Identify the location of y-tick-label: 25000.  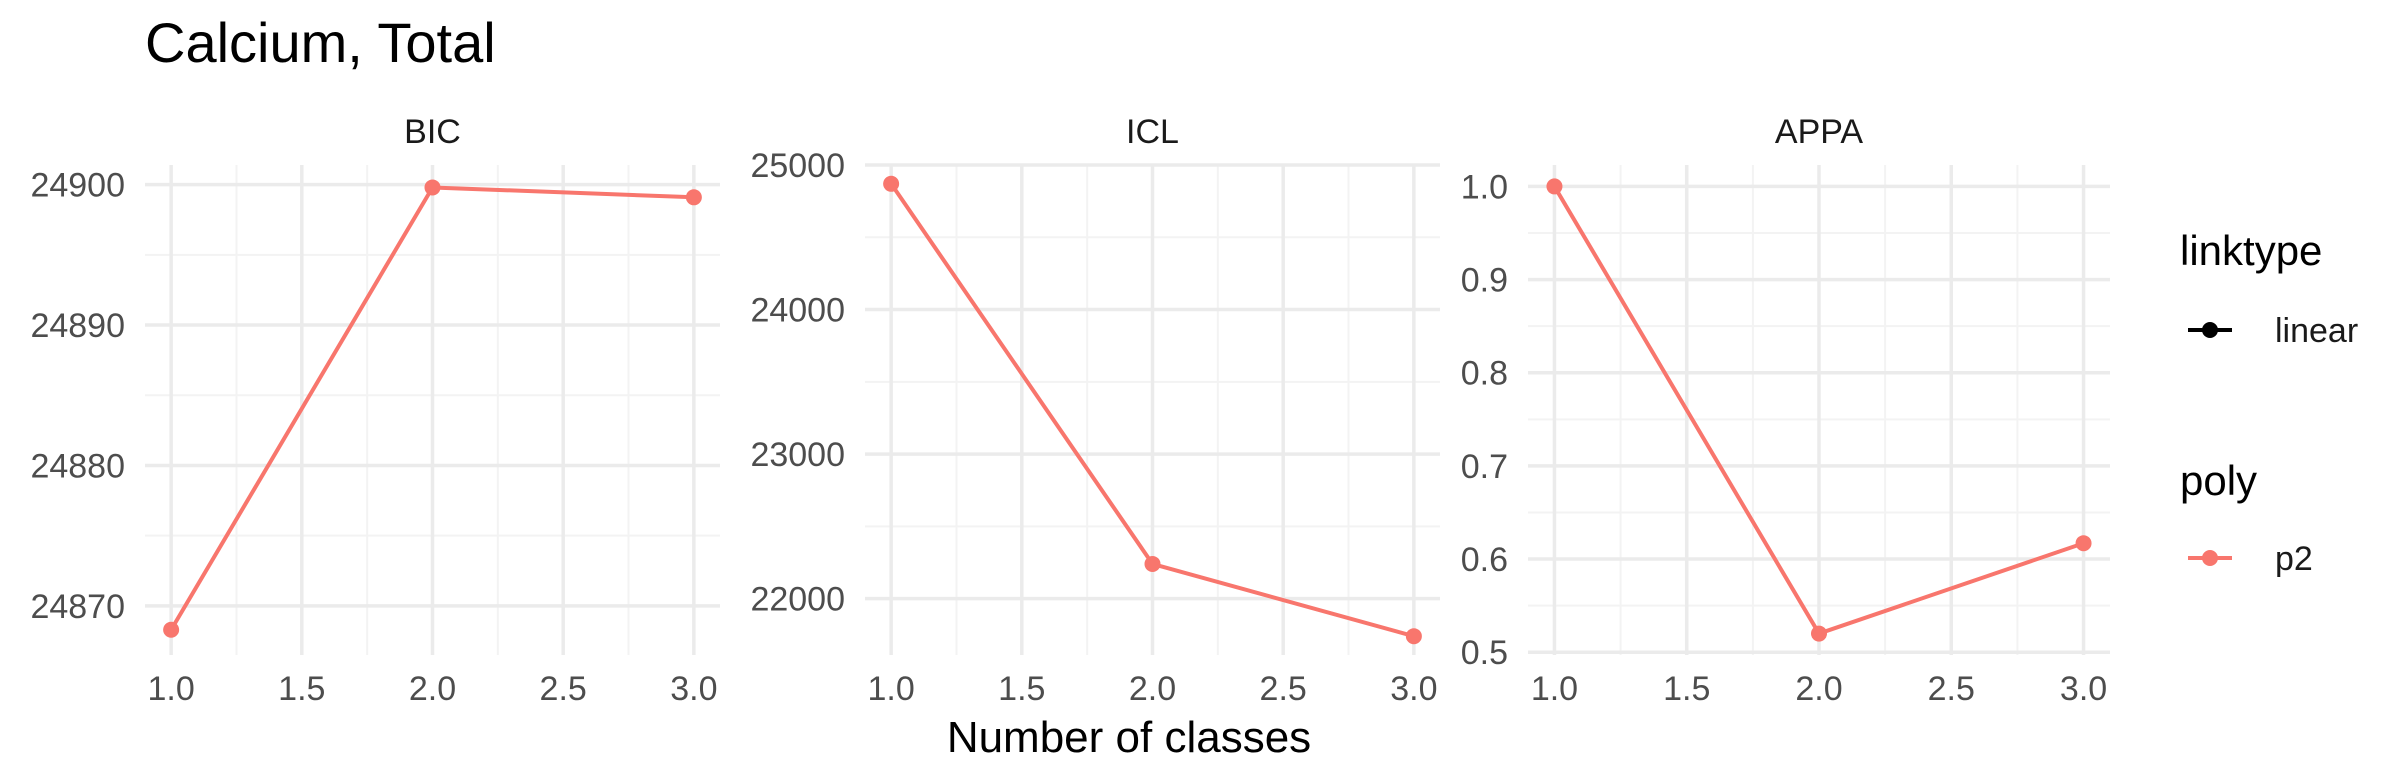
(797, 166).